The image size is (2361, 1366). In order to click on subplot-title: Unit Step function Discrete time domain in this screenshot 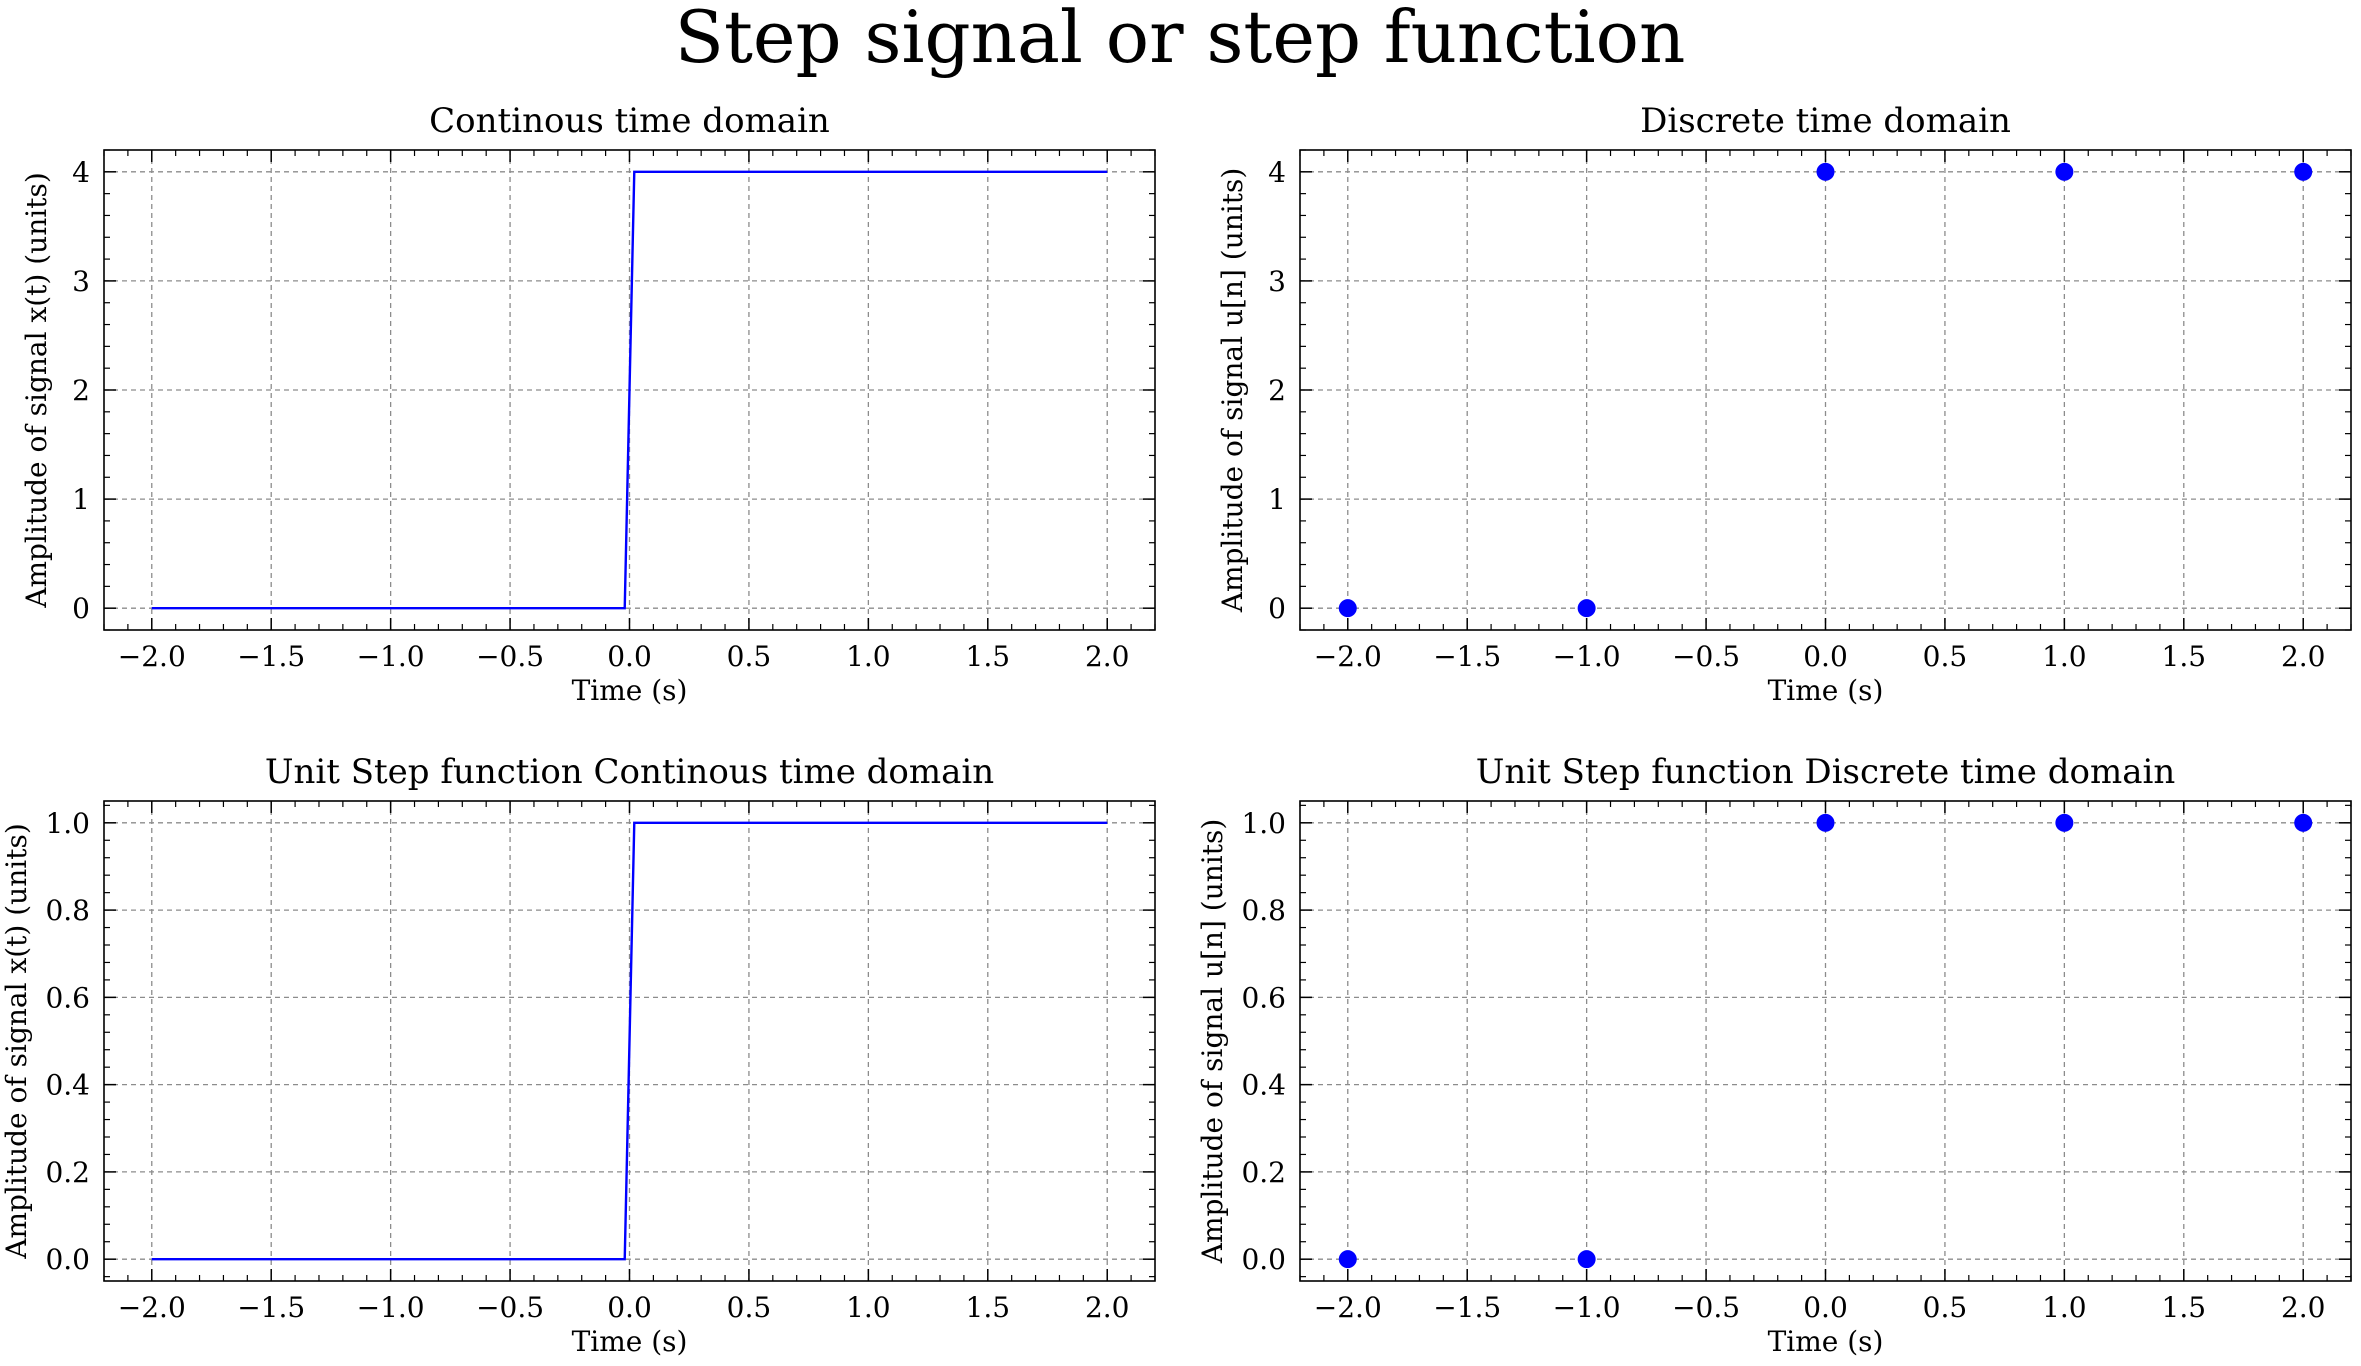, I will do `click(1826, 772)`.